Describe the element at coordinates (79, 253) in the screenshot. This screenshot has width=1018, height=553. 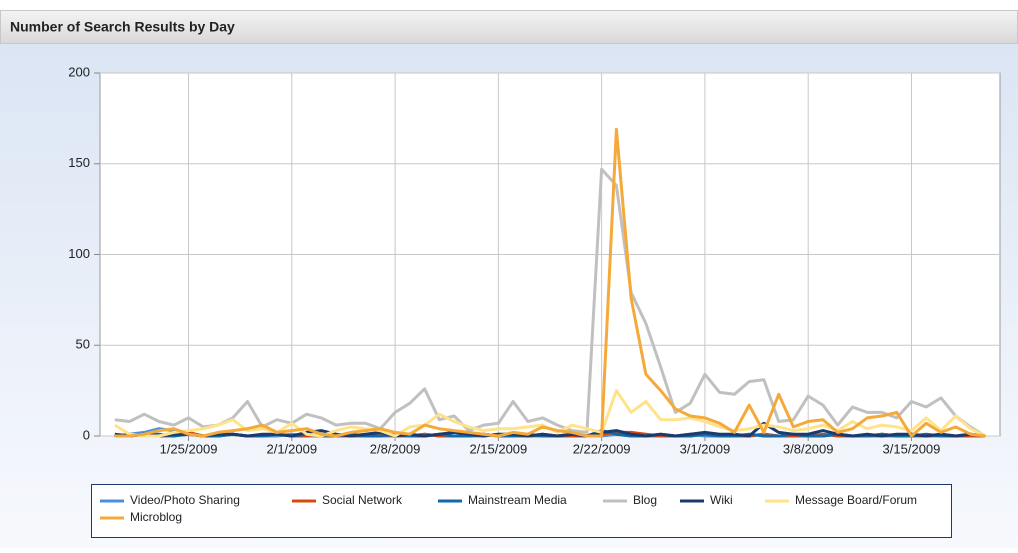
I see `y-tick-label: 100` at that location.